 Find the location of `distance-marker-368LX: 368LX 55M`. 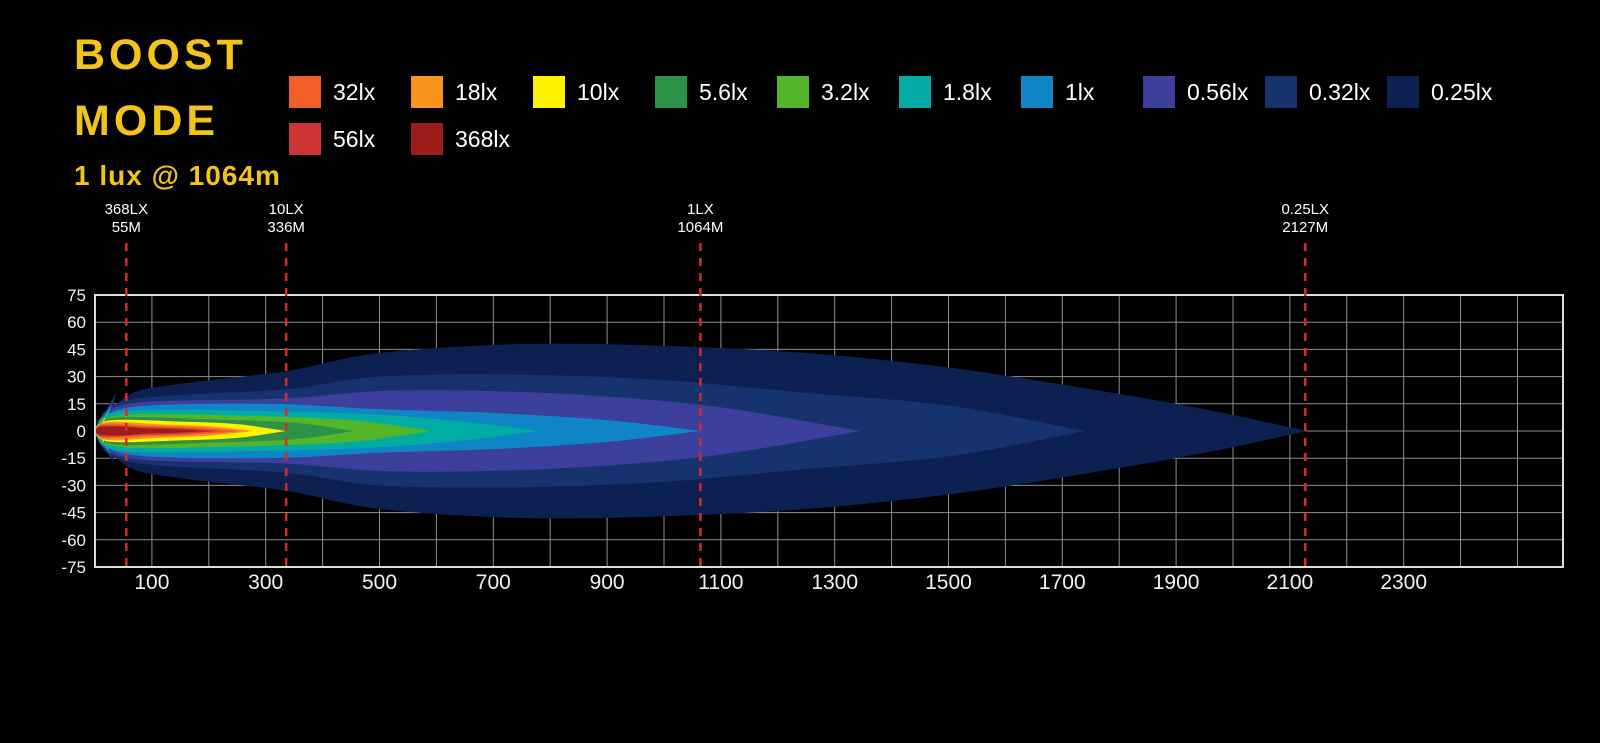

distance-marker-368LX: 368LX 55M is located at coordinates (126, 384).